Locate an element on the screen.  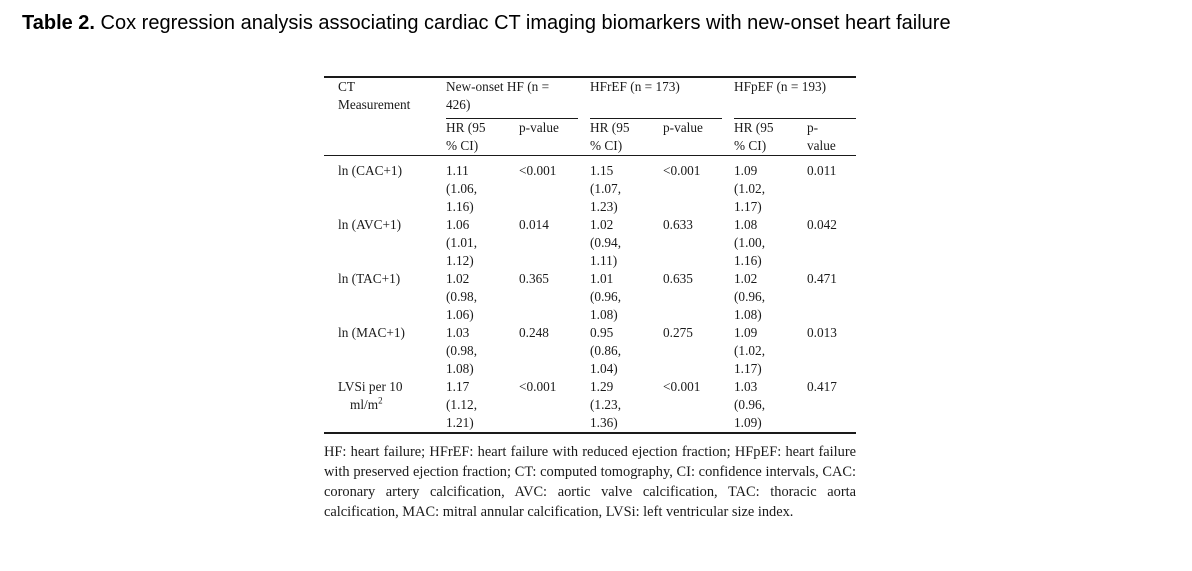
header-group-hf-line2: 426) is located at coordinates (458, 104).